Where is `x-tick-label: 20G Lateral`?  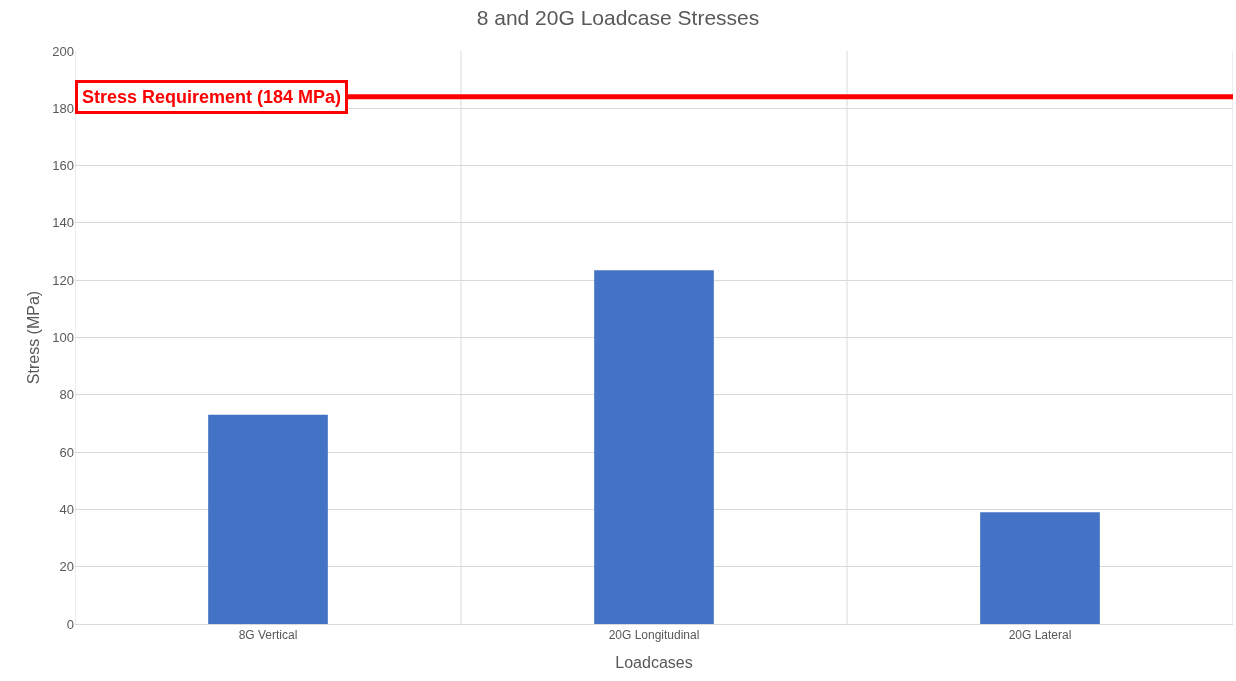
x-tick-label: 20G Lateral is located at coordinates (1040, 635).